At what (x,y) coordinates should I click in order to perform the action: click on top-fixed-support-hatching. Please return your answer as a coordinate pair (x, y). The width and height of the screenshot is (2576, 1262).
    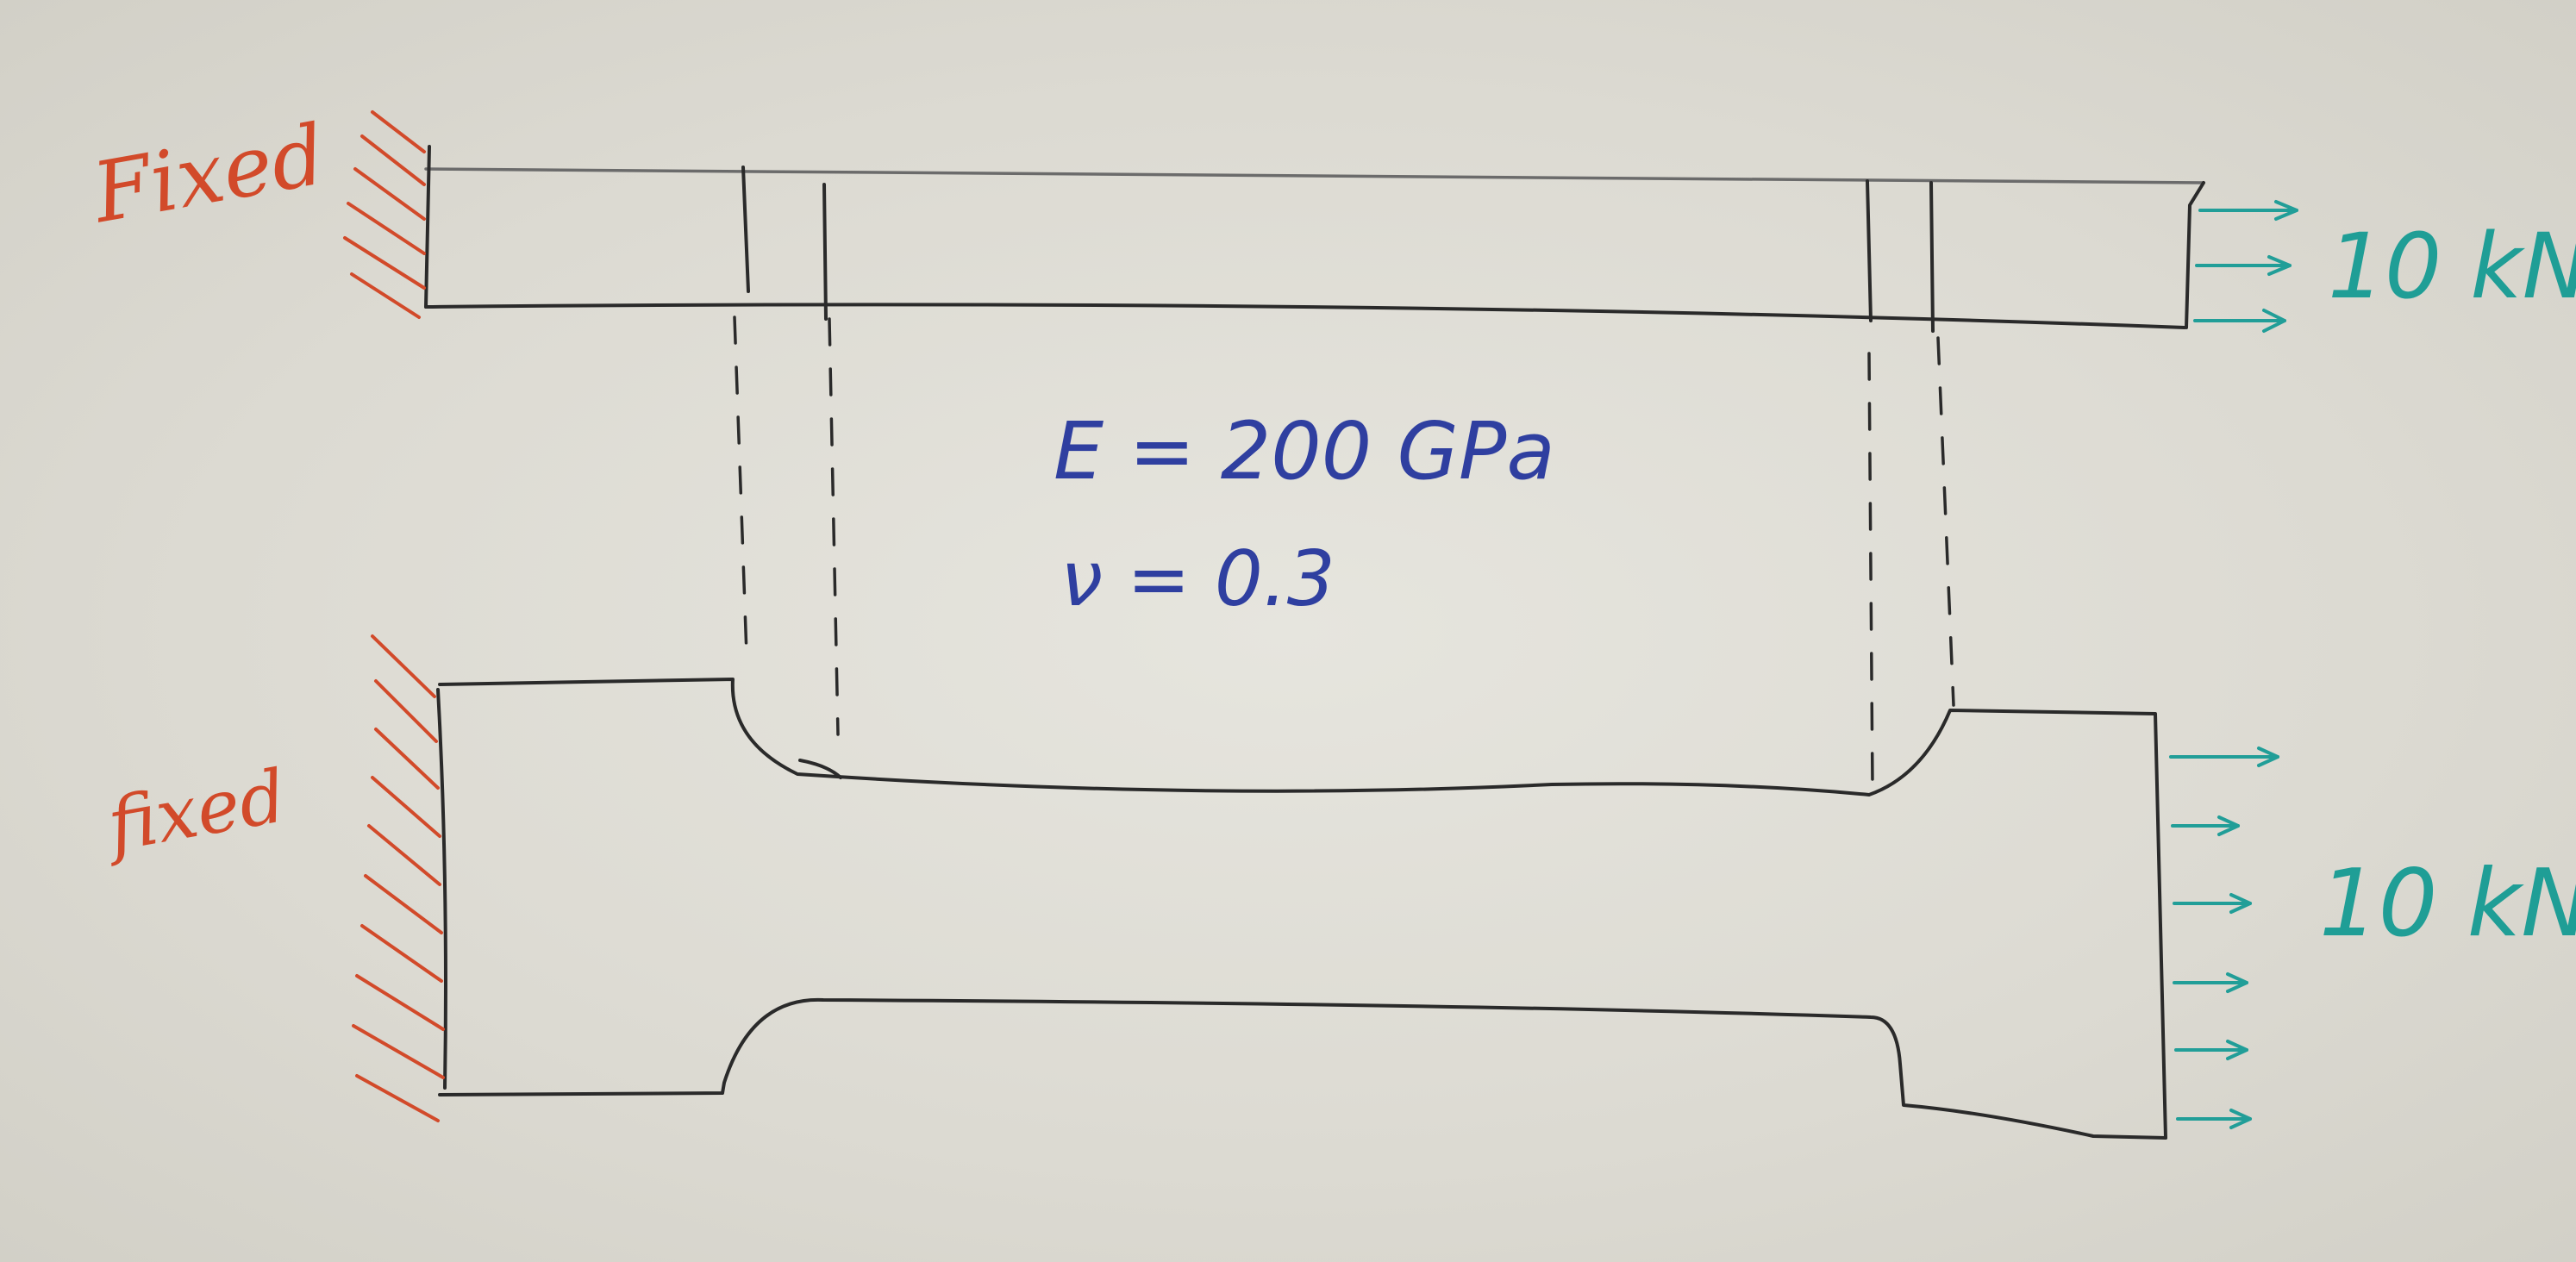
    Looking at the image, I should click on (384, 214).